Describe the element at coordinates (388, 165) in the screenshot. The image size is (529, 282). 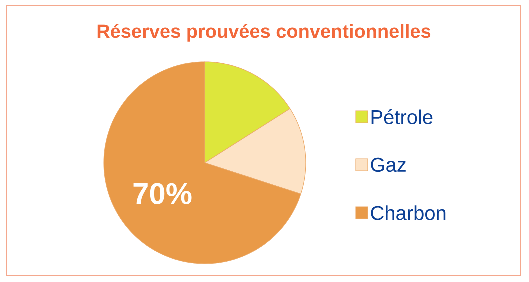
I see `legend-label: Gaz` at that location.